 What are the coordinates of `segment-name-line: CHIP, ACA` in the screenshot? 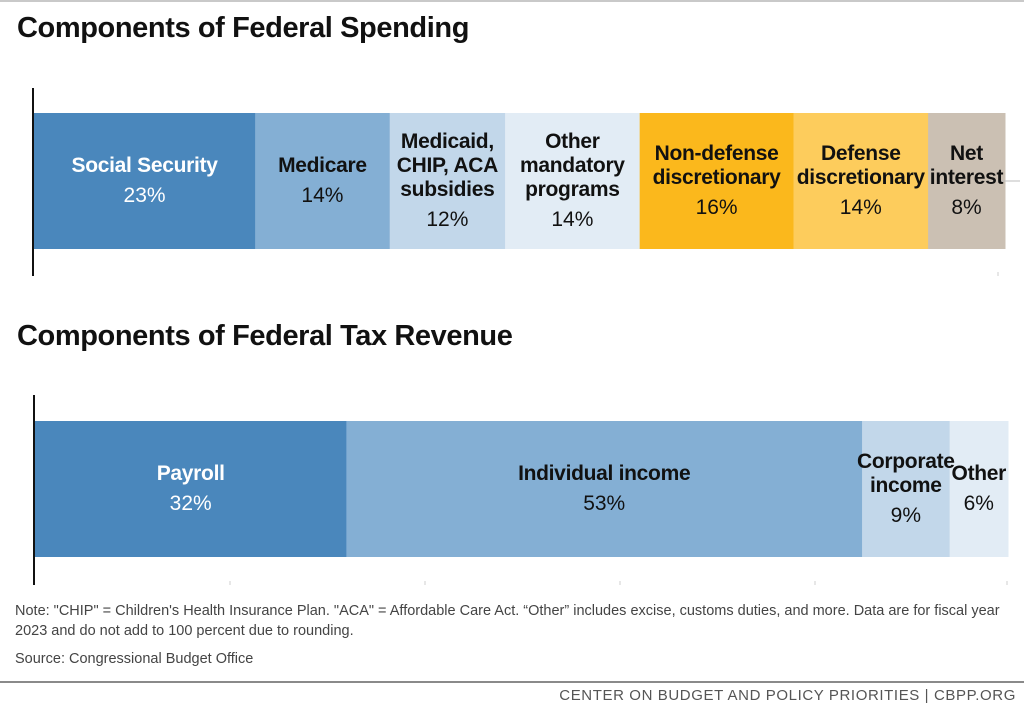 It's located at (447, 165).